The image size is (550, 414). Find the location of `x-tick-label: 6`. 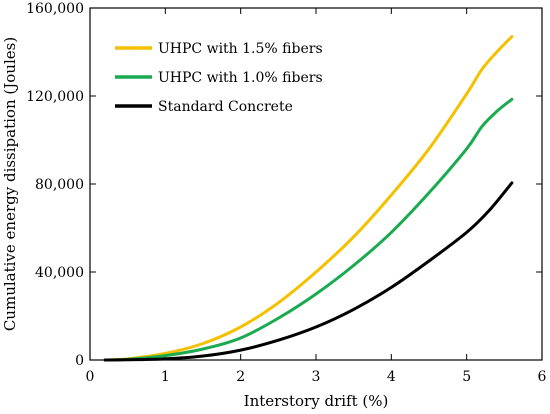

x-tick-label: 6 is located at coordinates (542, 377).